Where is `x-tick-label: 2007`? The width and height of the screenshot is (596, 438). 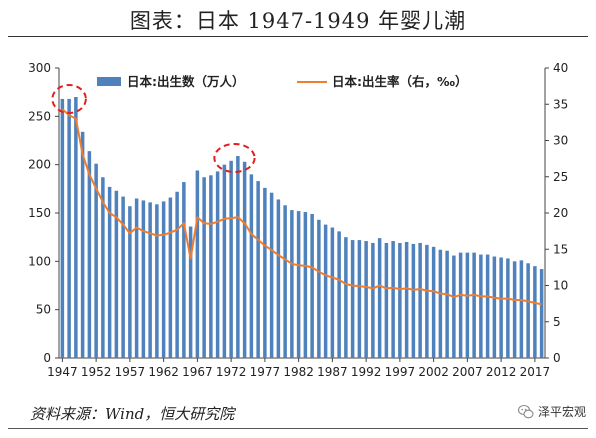
x-tick-label: 2007 is located at coordinates (467, 372).